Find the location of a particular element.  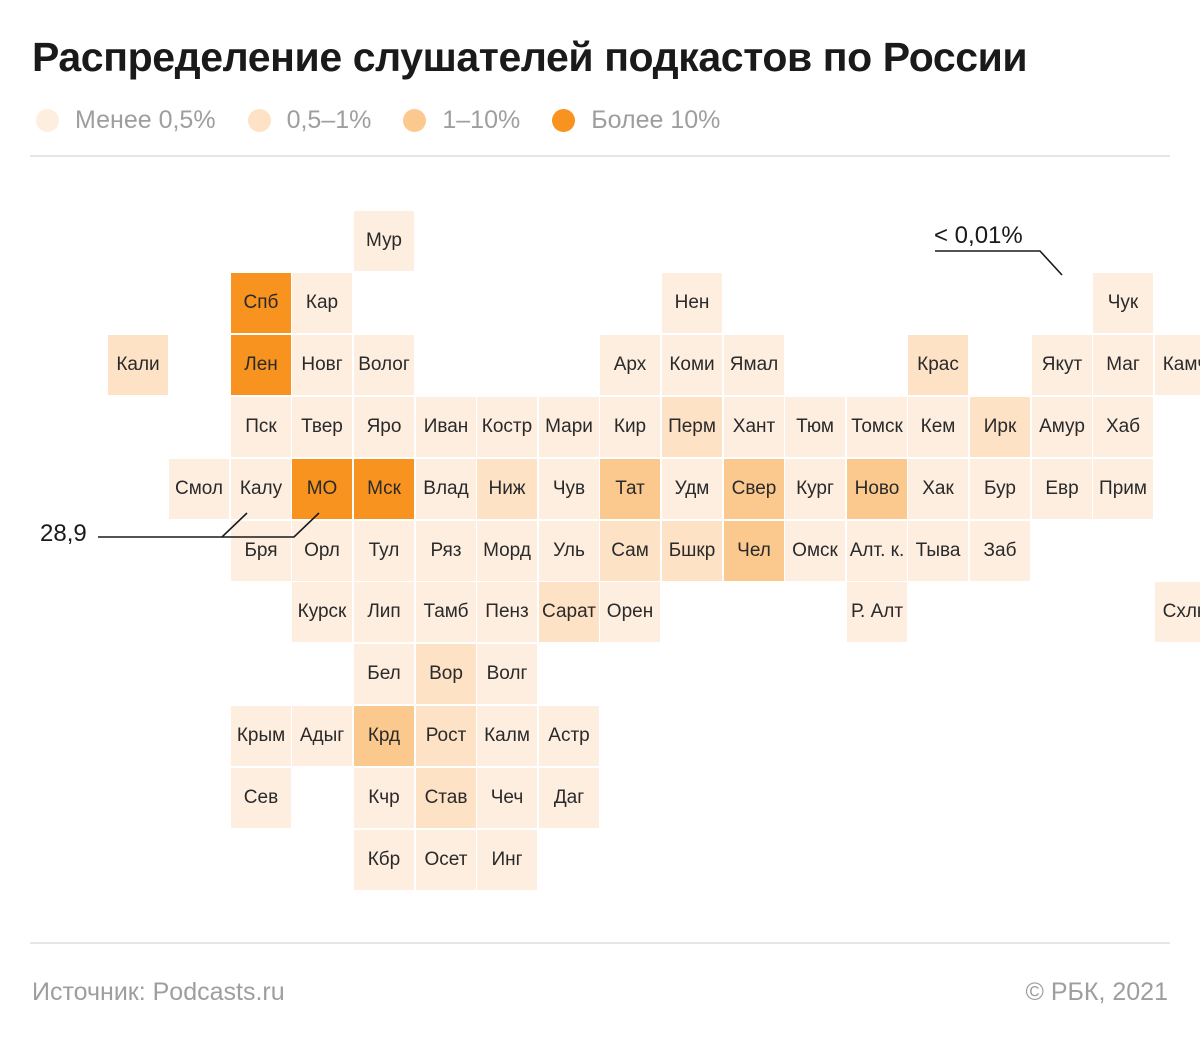

region-tile: Бел is located at coordinates (384, 674).